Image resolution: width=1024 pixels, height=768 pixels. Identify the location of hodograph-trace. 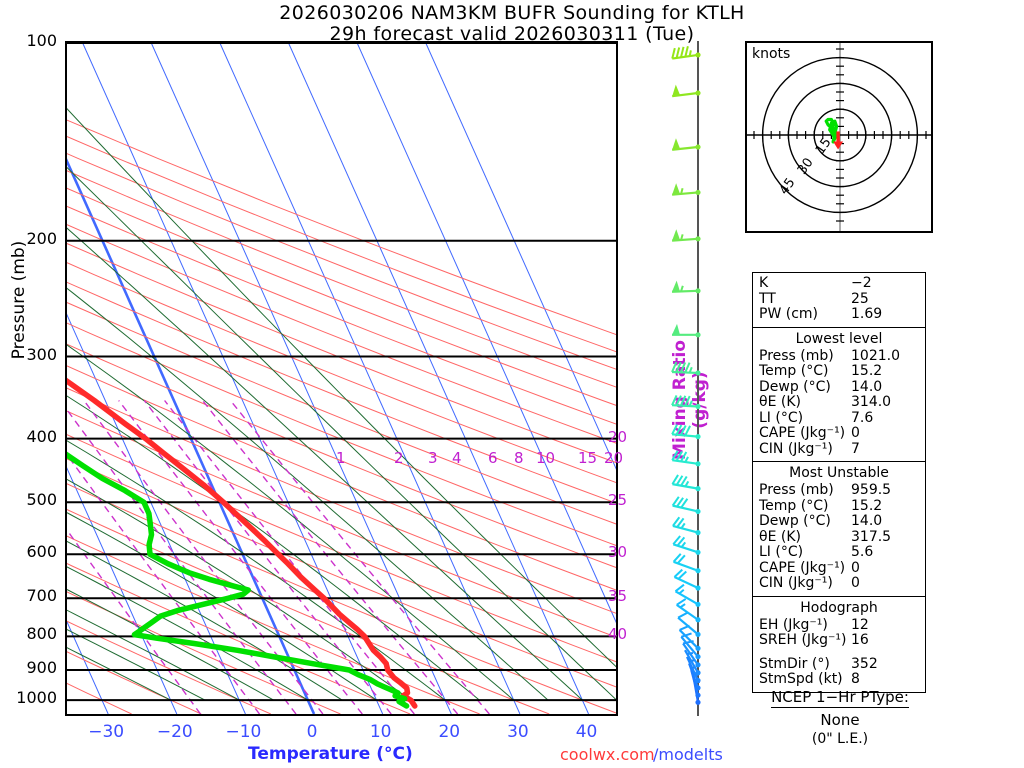
(832, 130).